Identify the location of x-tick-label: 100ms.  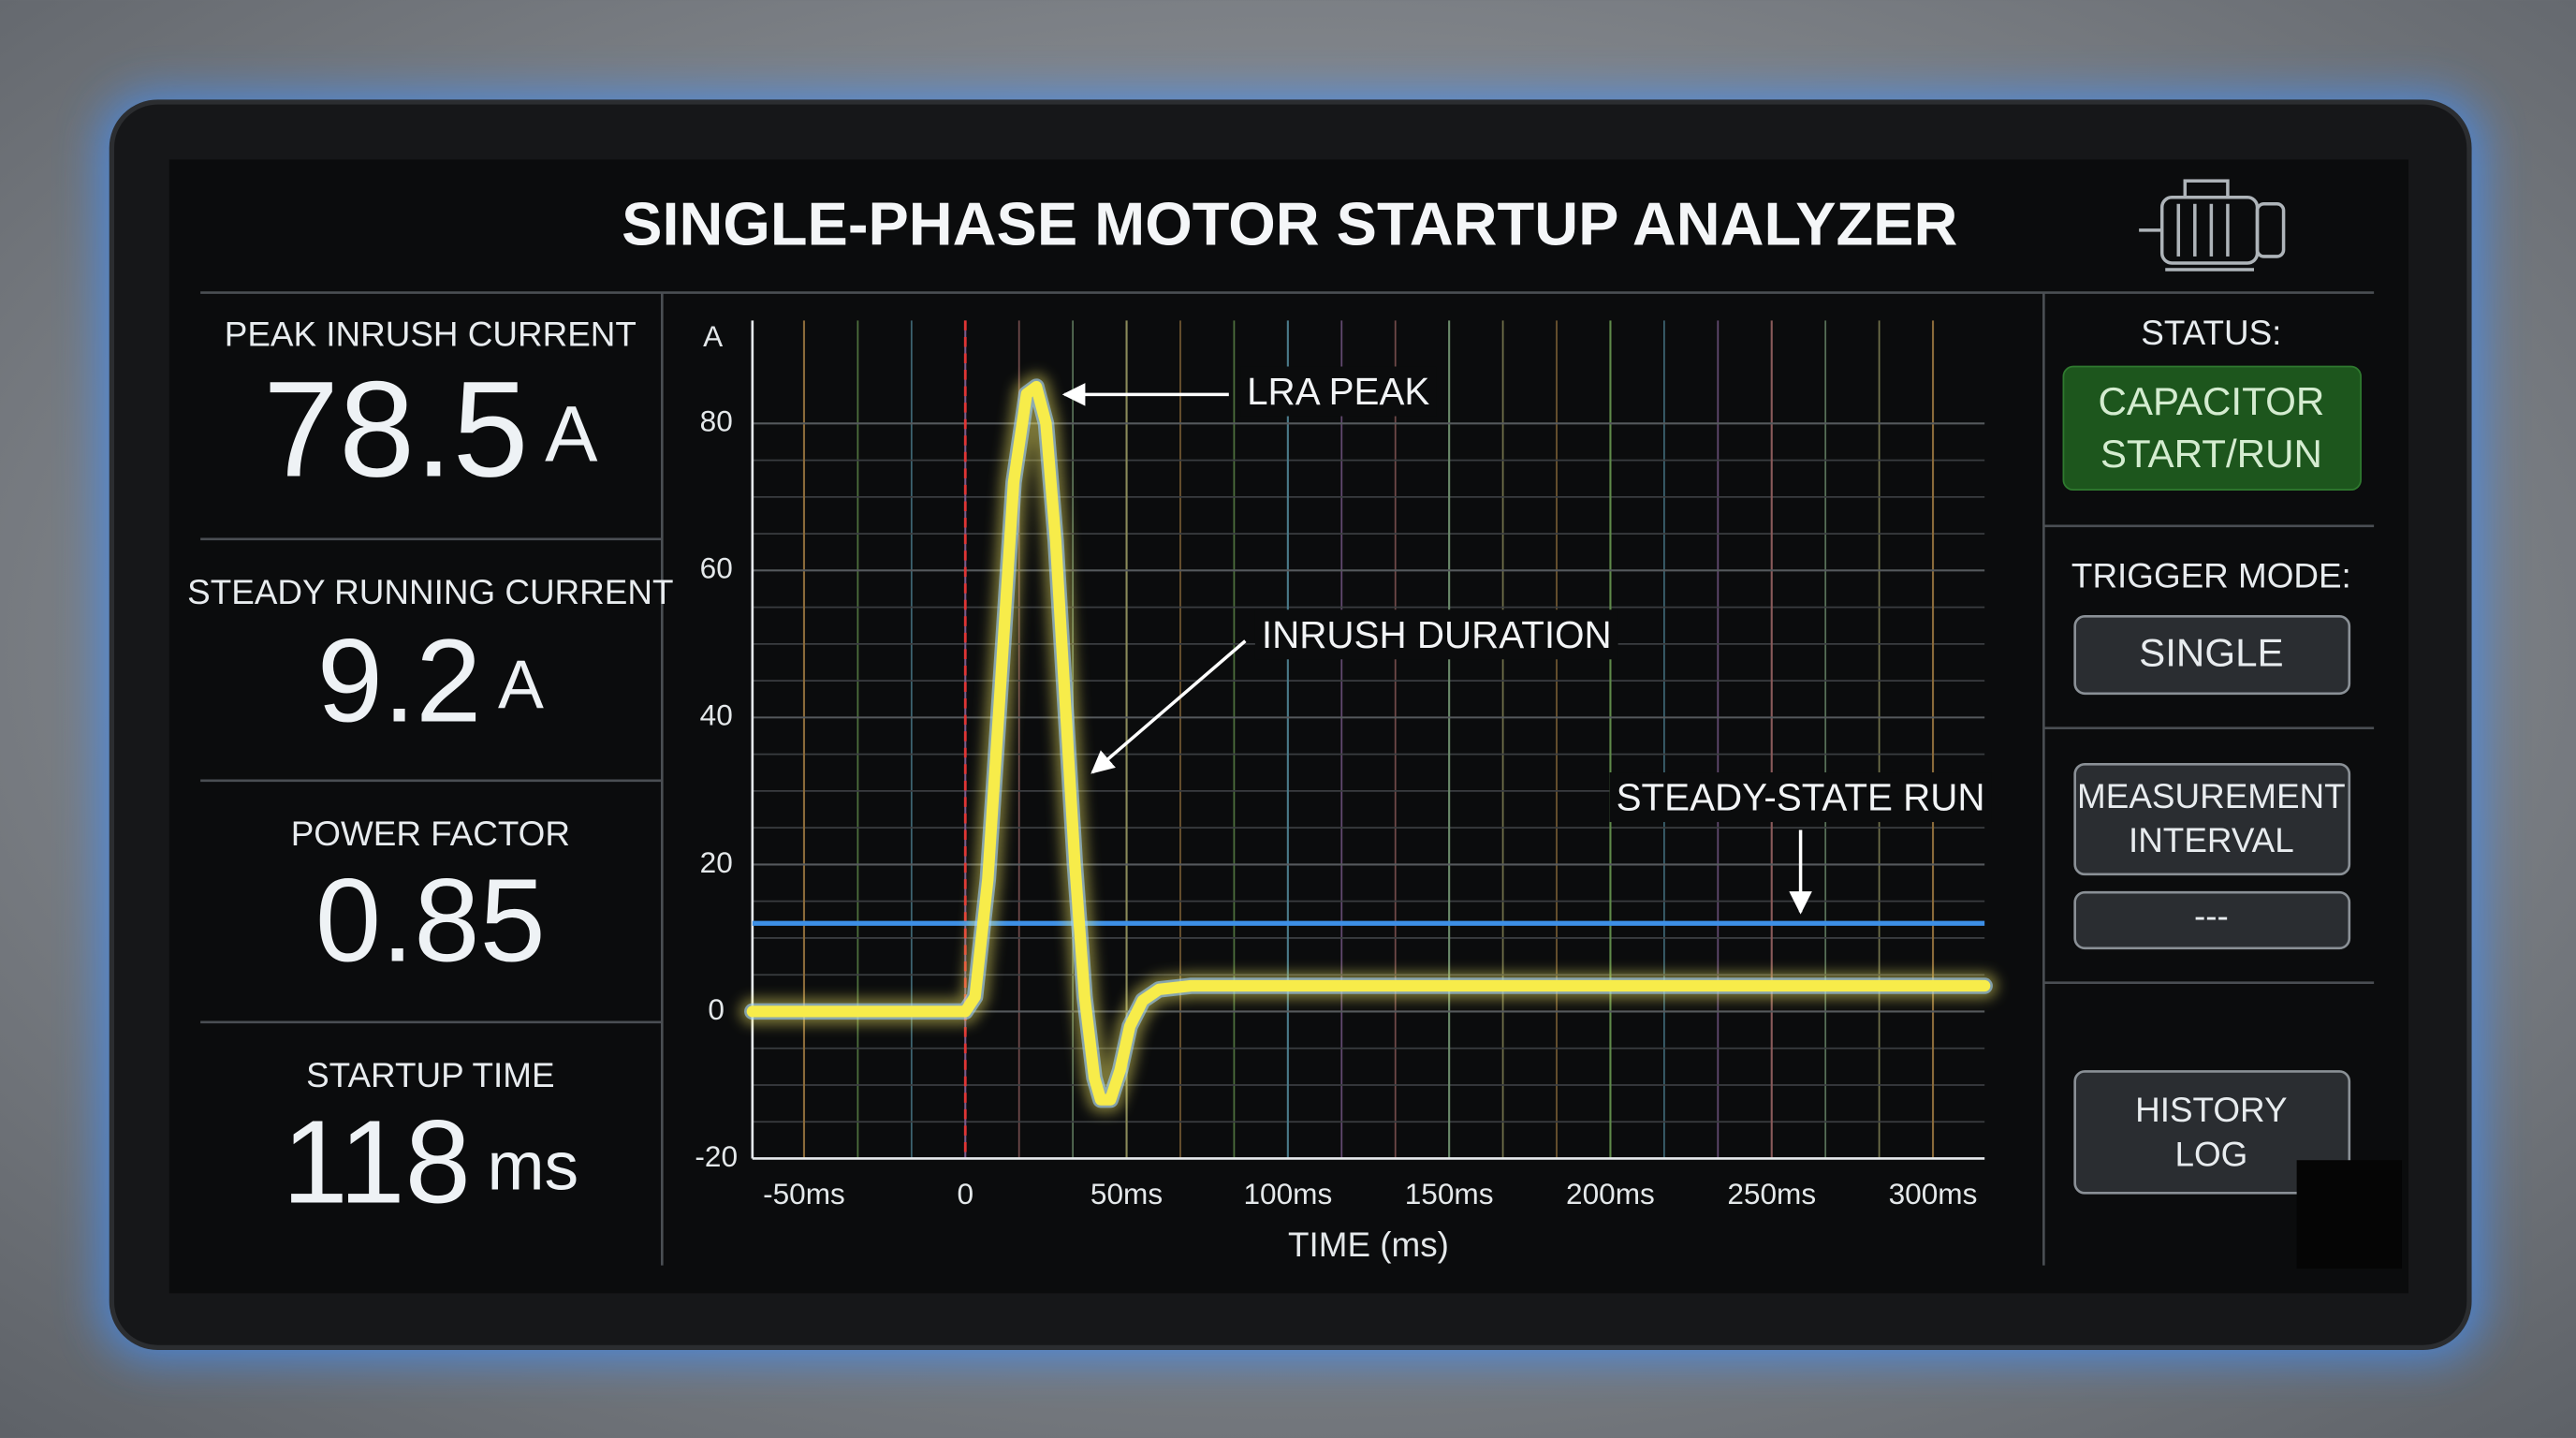
(1287, 1194).